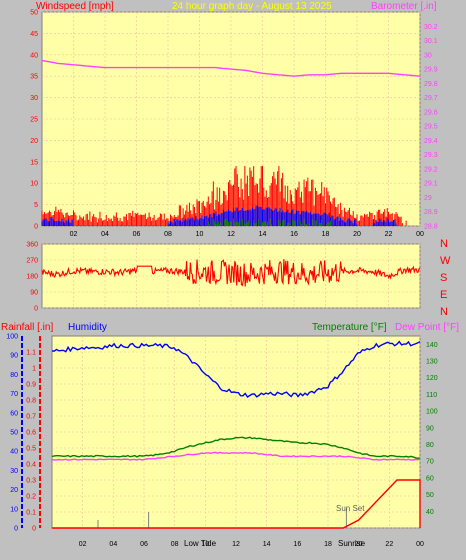 This screenshot has width=466, height=560. What do you see at coordinates (231, 68) in the screenshot?
I see `barometer-line` at bounding box center [231, 68].